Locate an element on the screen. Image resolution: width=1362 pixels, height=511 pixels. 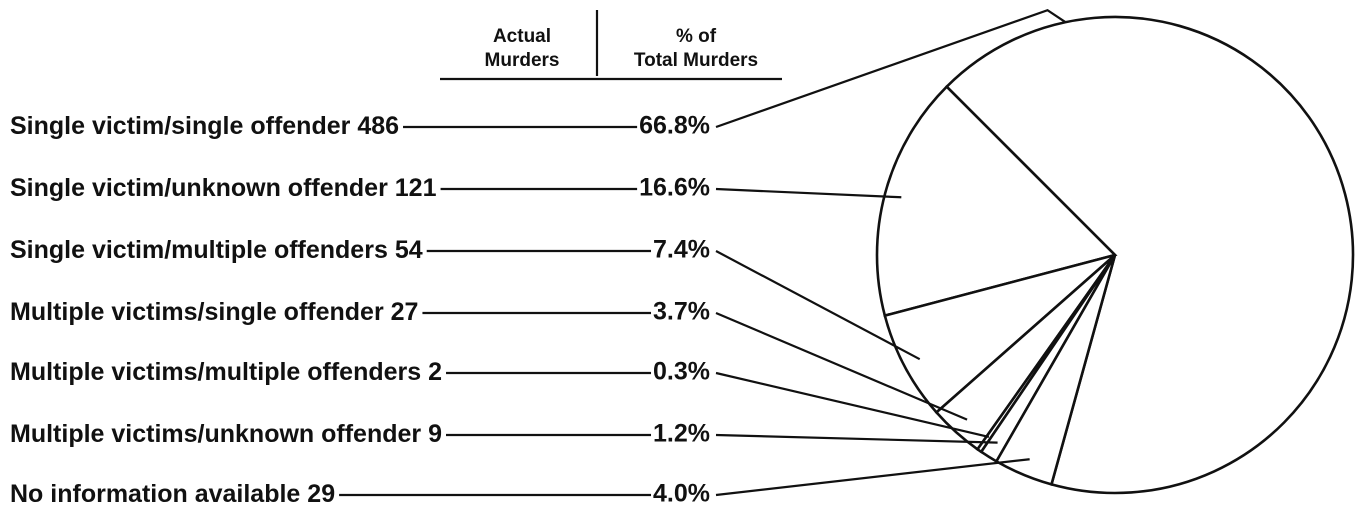
slice-label: Single victim/multiple offenders 54 is located at coordinates (216, 250).